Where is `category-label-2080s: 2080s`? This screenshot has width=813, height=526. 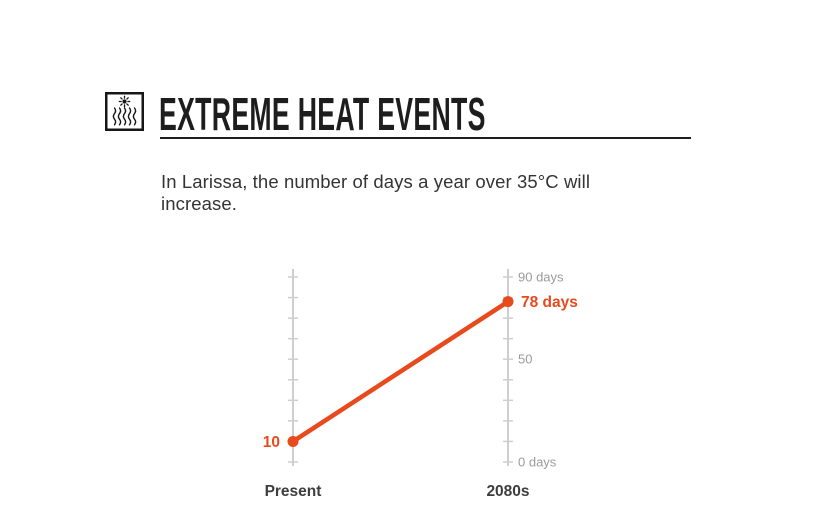
category-label-2080s: 2080s is located at coordinates (507, 491).